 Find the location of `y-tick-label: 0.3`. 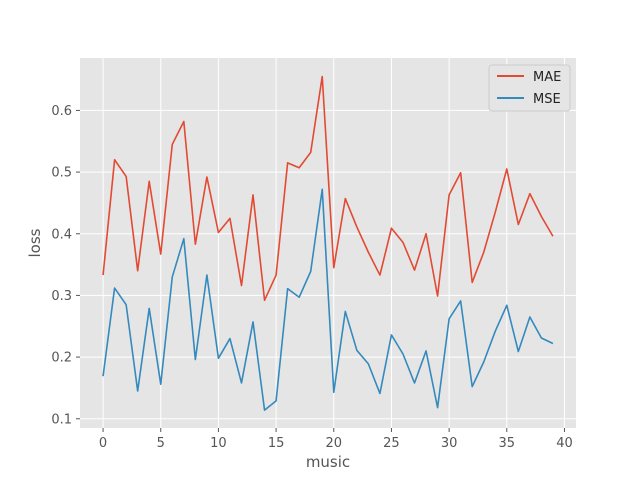

y-tick-label: 0.3 is located at coordinates (61, 296).